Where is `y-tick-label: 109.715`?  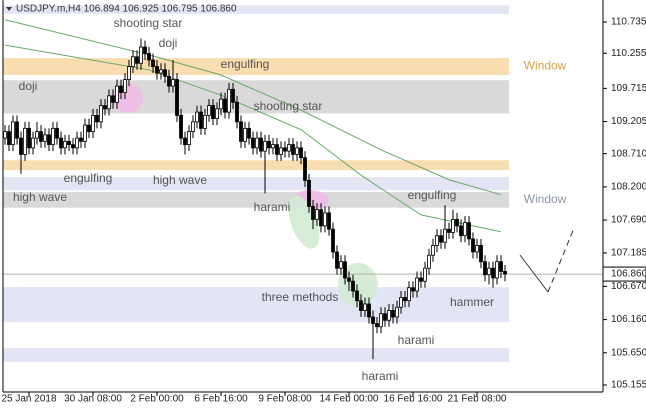 y-tick-label: 109.715 is located at coordinates (628, 88).